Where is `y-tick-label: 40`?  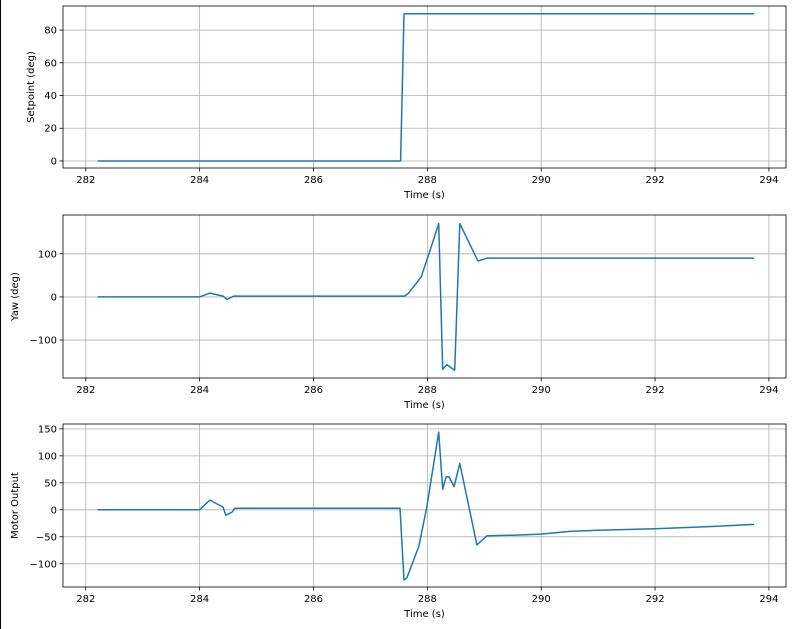
y-tick-label: 40 is located at coordinates (50, 96).